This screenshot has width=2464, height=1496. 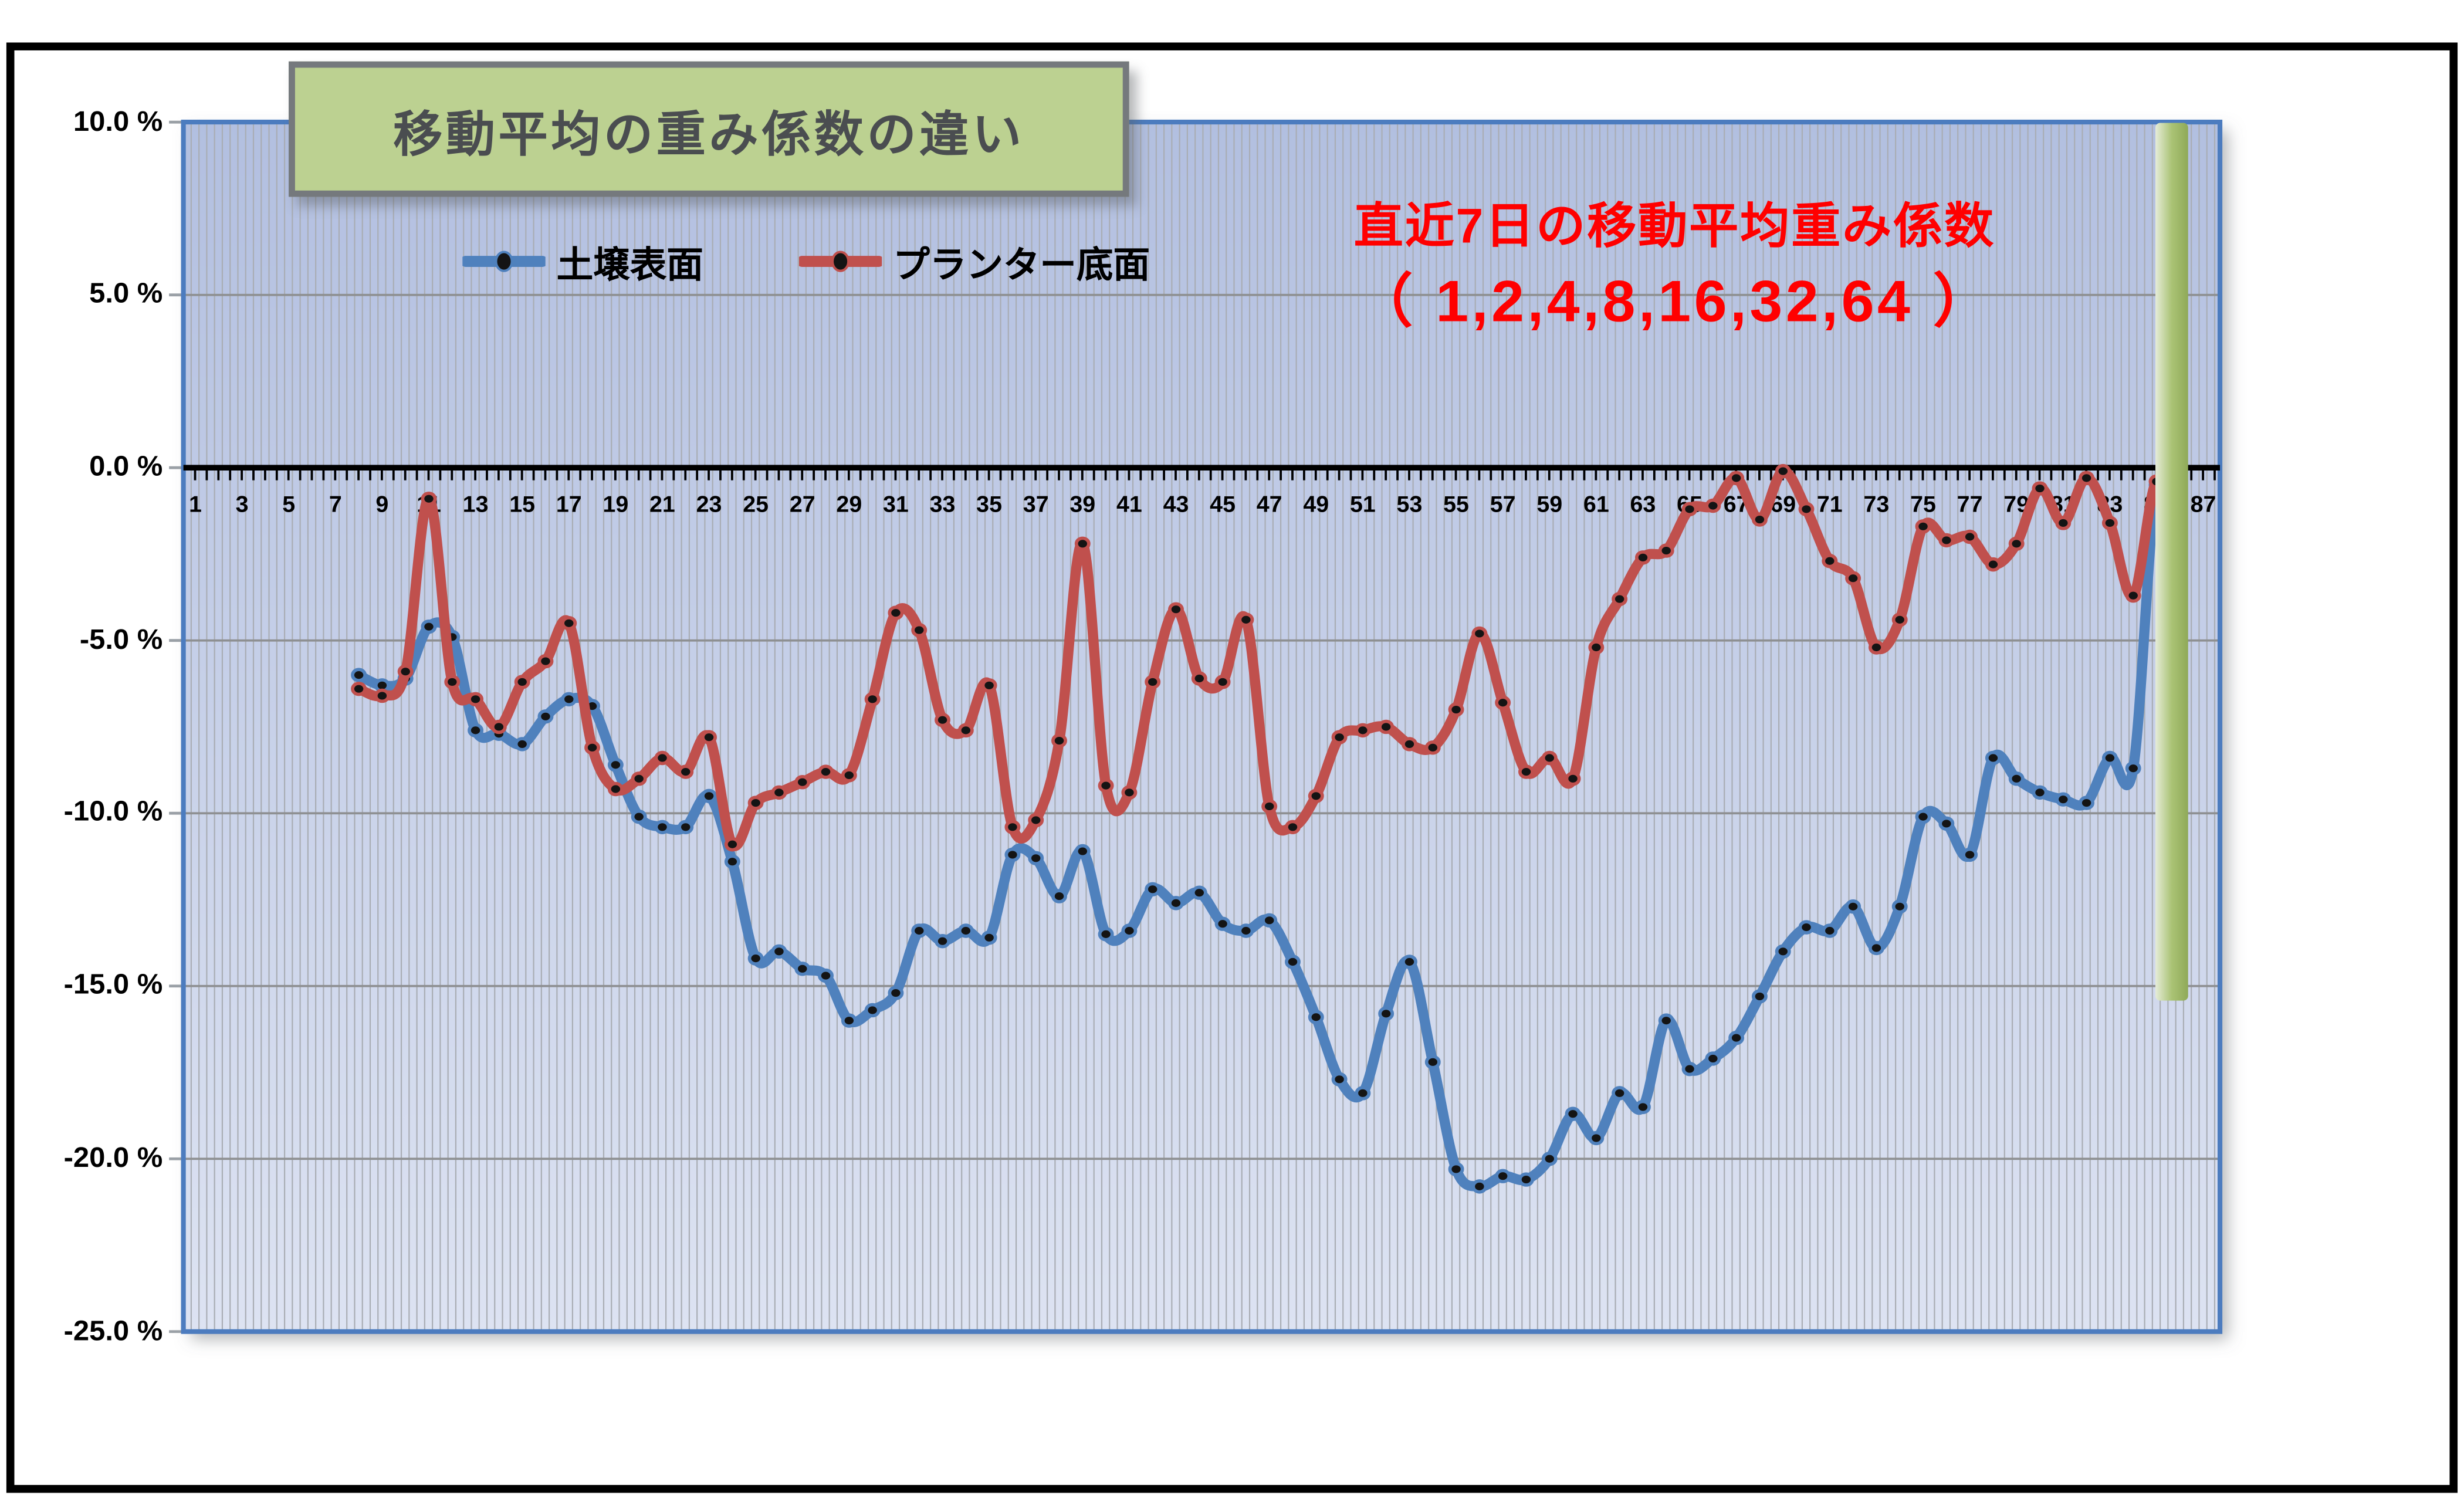 What do you see at coordinates (896, 505) in the screenshot?
I see `svg-text: 31` at bounding box center [896, 505].